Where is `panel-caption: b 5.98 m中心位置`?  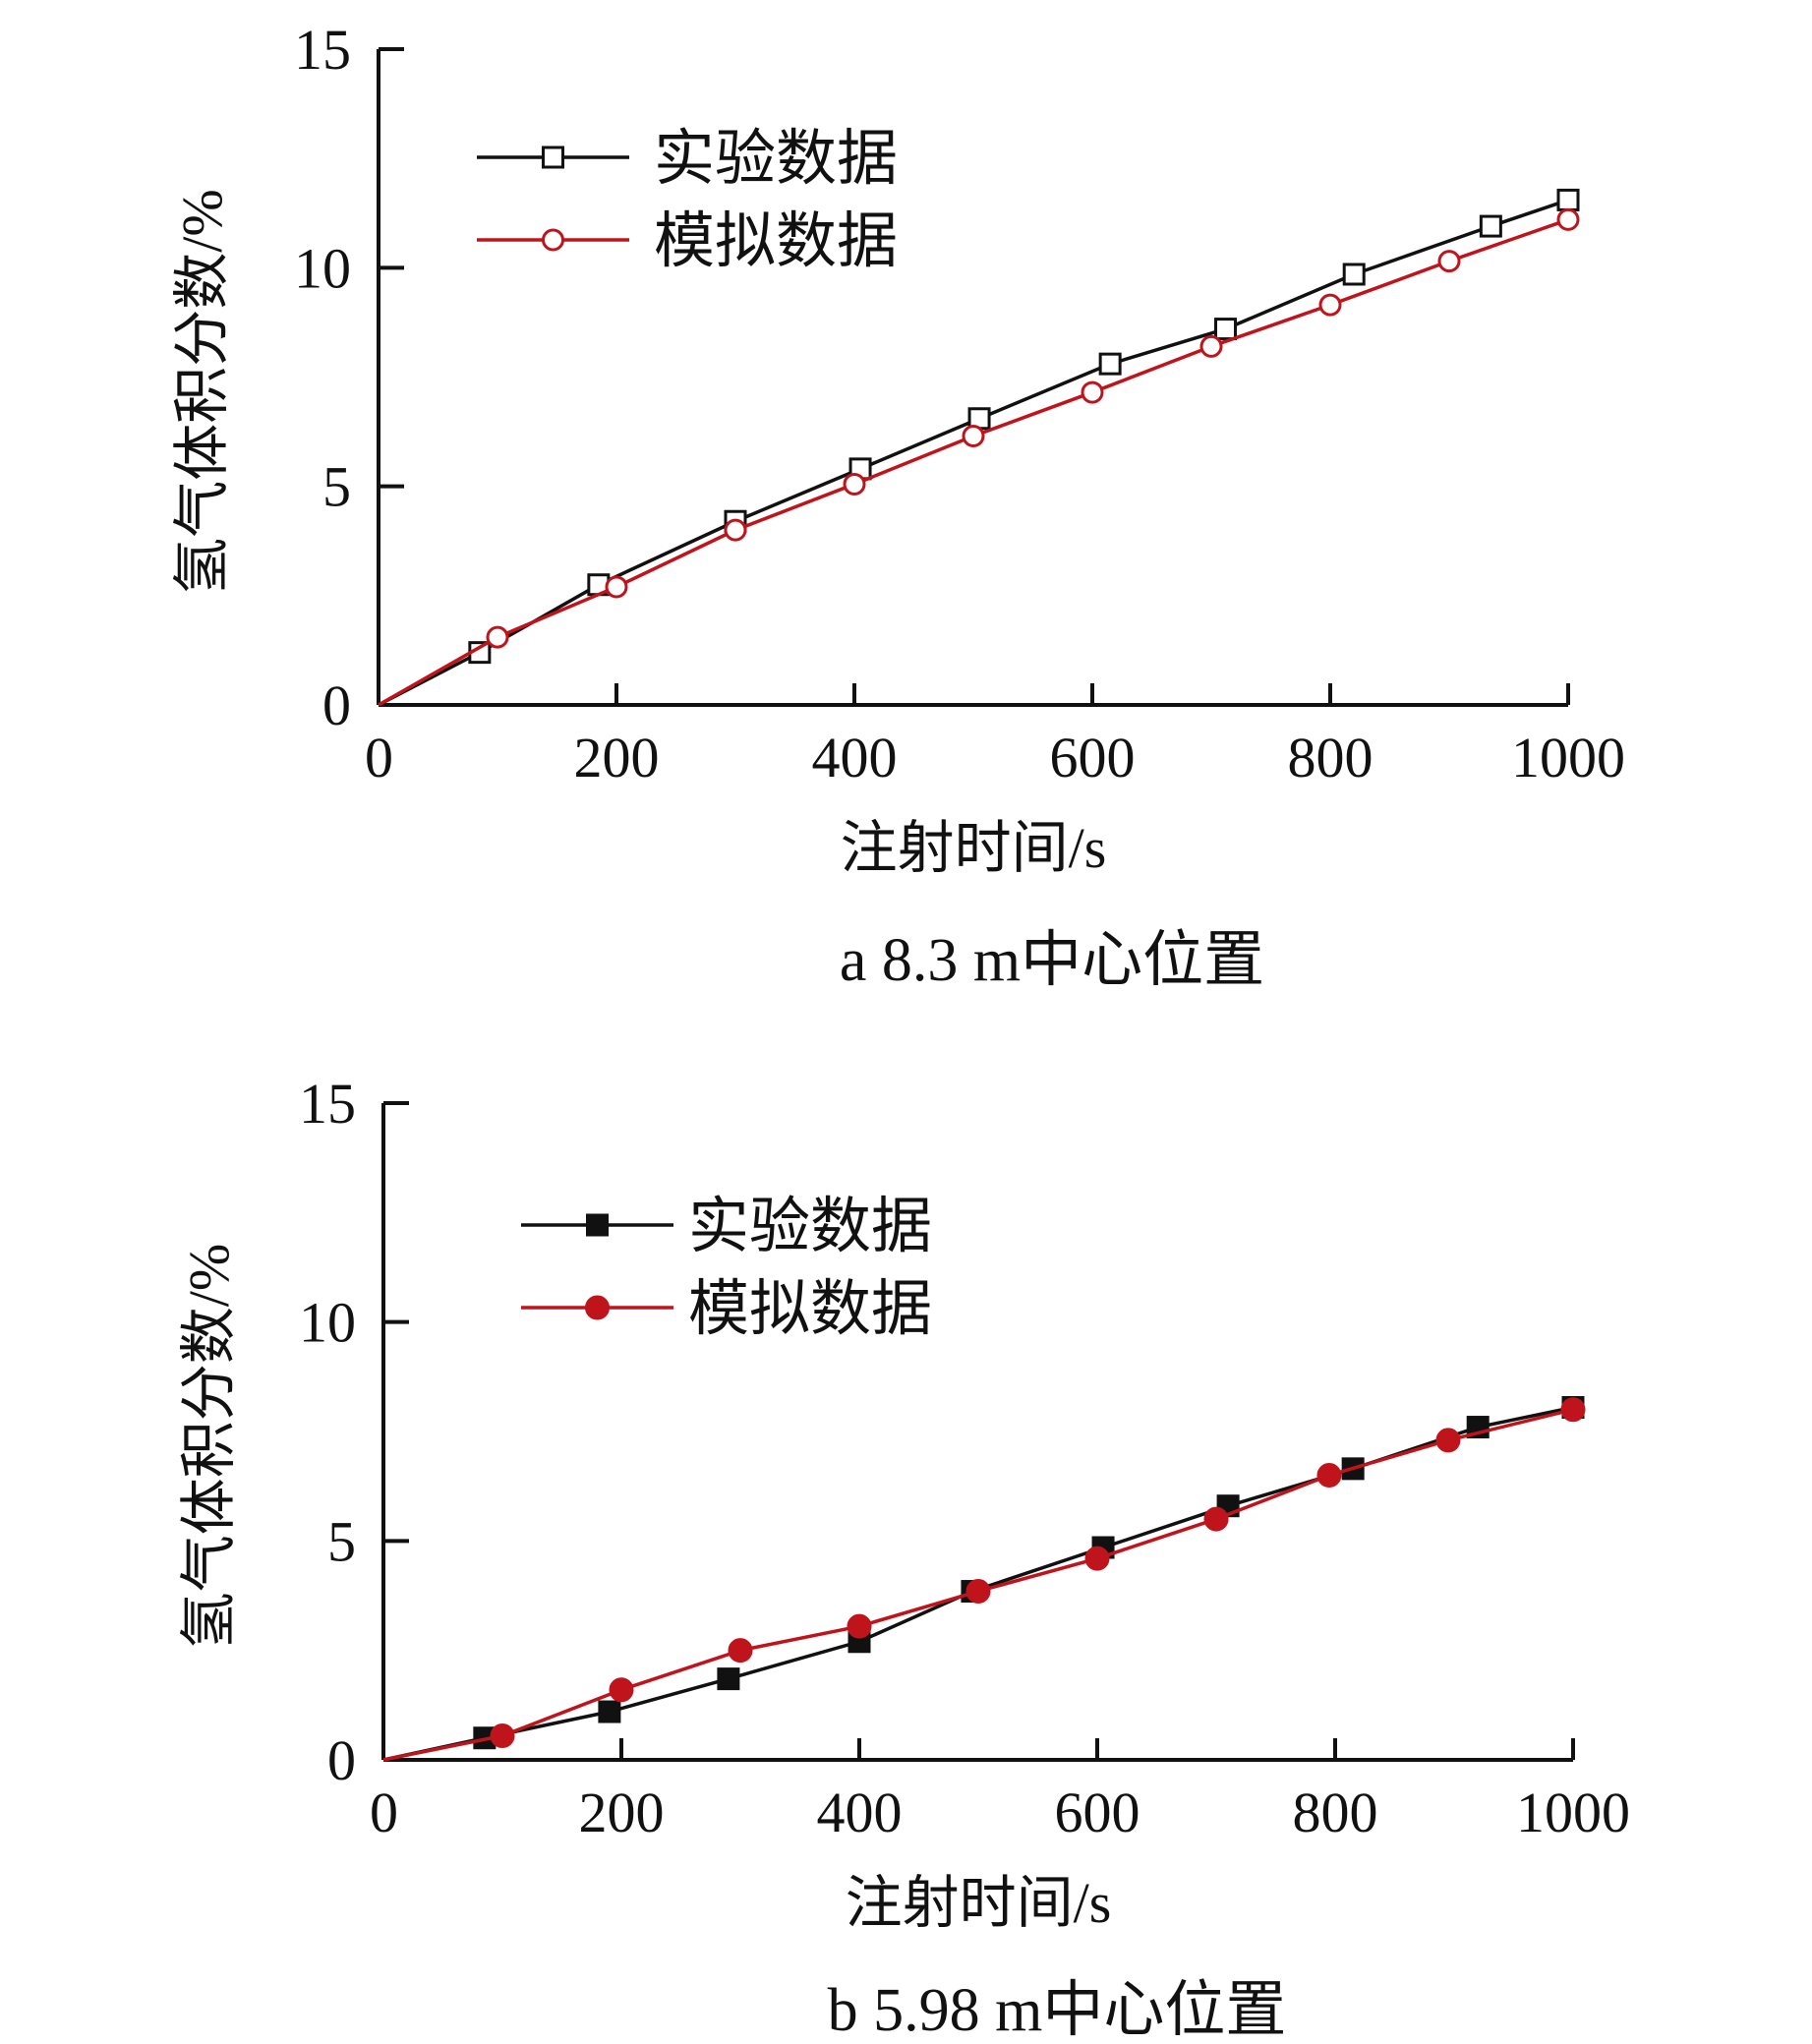 panel-caption: b 5.98 m中心位置 is located at coordinates (1057, 2010).